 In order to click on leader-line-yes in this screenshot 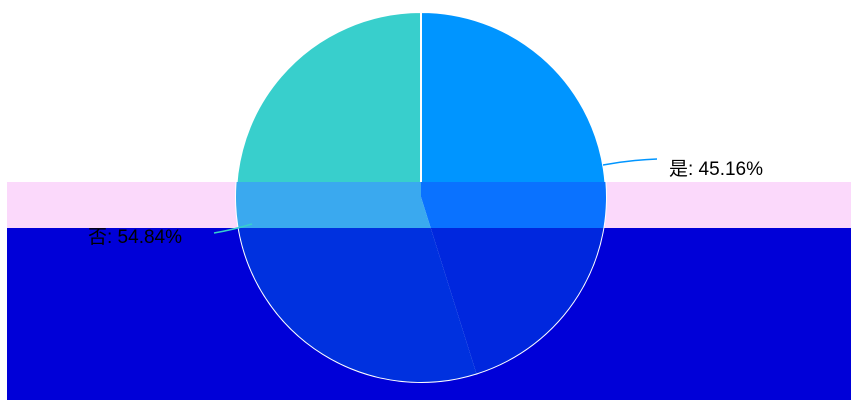, I will do `click(630, 162)`.